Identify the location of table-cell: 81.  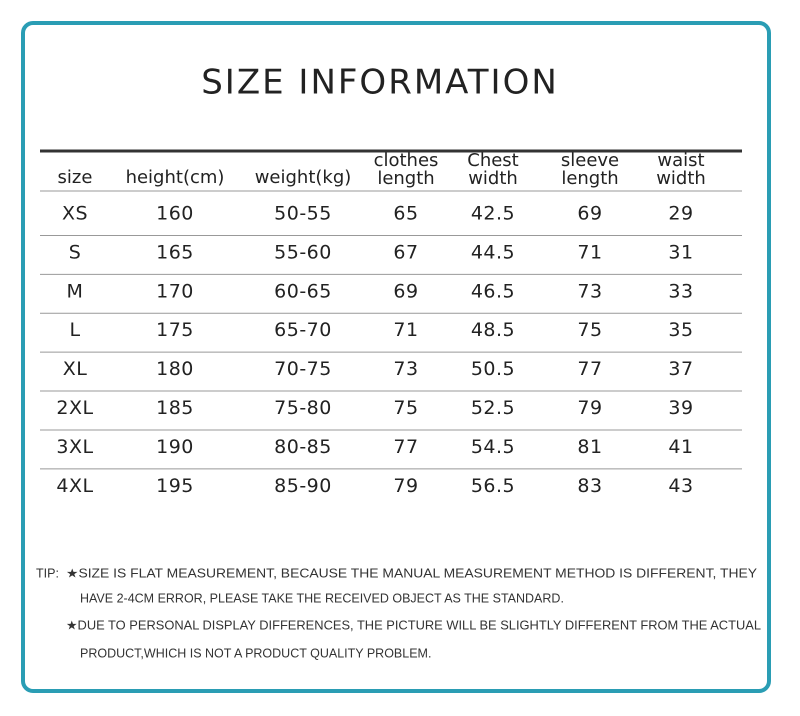
(589, 447).